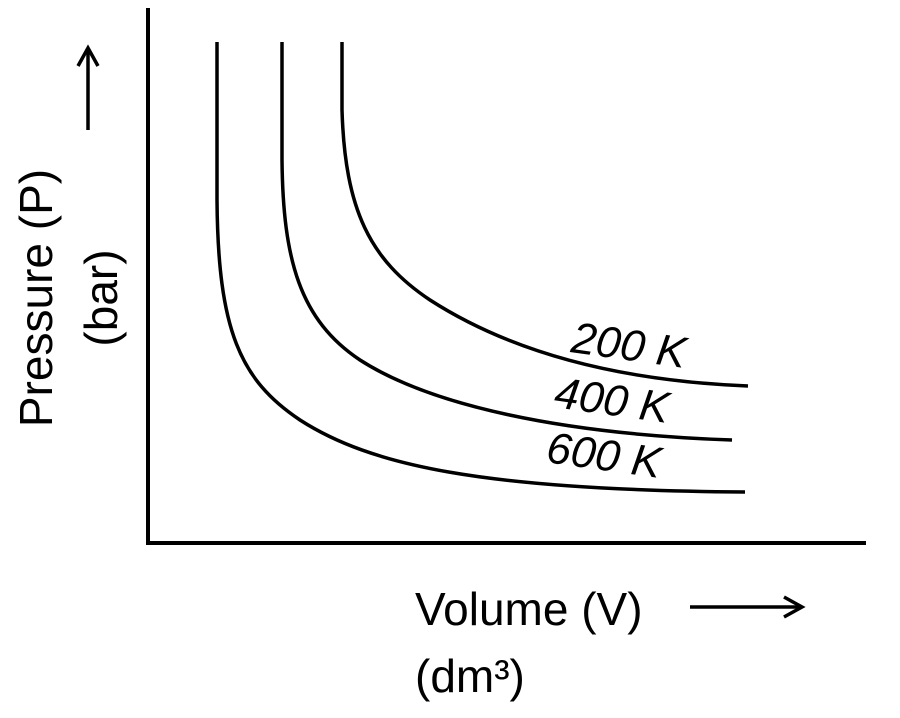 The image size is (900, 718). What do you see at coordinates (470, 676) in the screenshot?
I see `x-axis-units: (dm³)` at bounding box center [470, 676].